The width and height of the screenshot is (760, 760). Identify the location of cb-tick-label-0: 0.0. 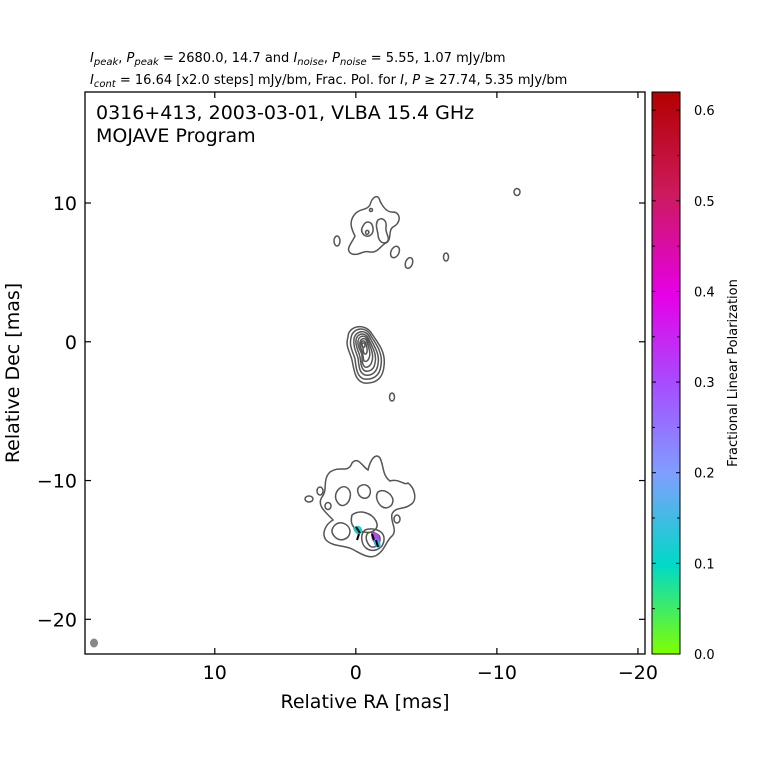
(704, 655).